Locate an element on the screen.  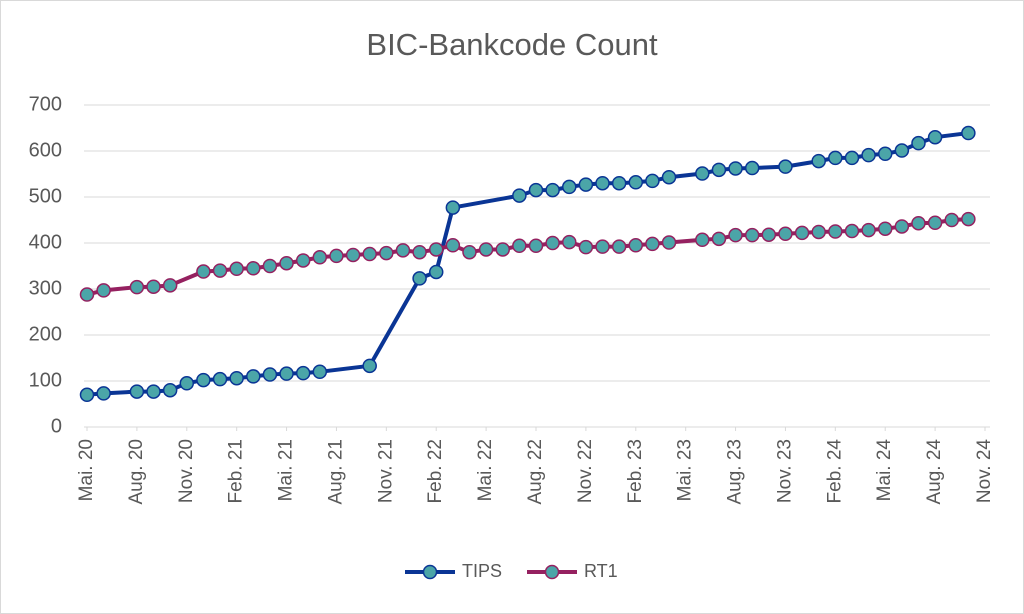
x-tick-label: Nov. 21 is located at coordinates (385, 471).